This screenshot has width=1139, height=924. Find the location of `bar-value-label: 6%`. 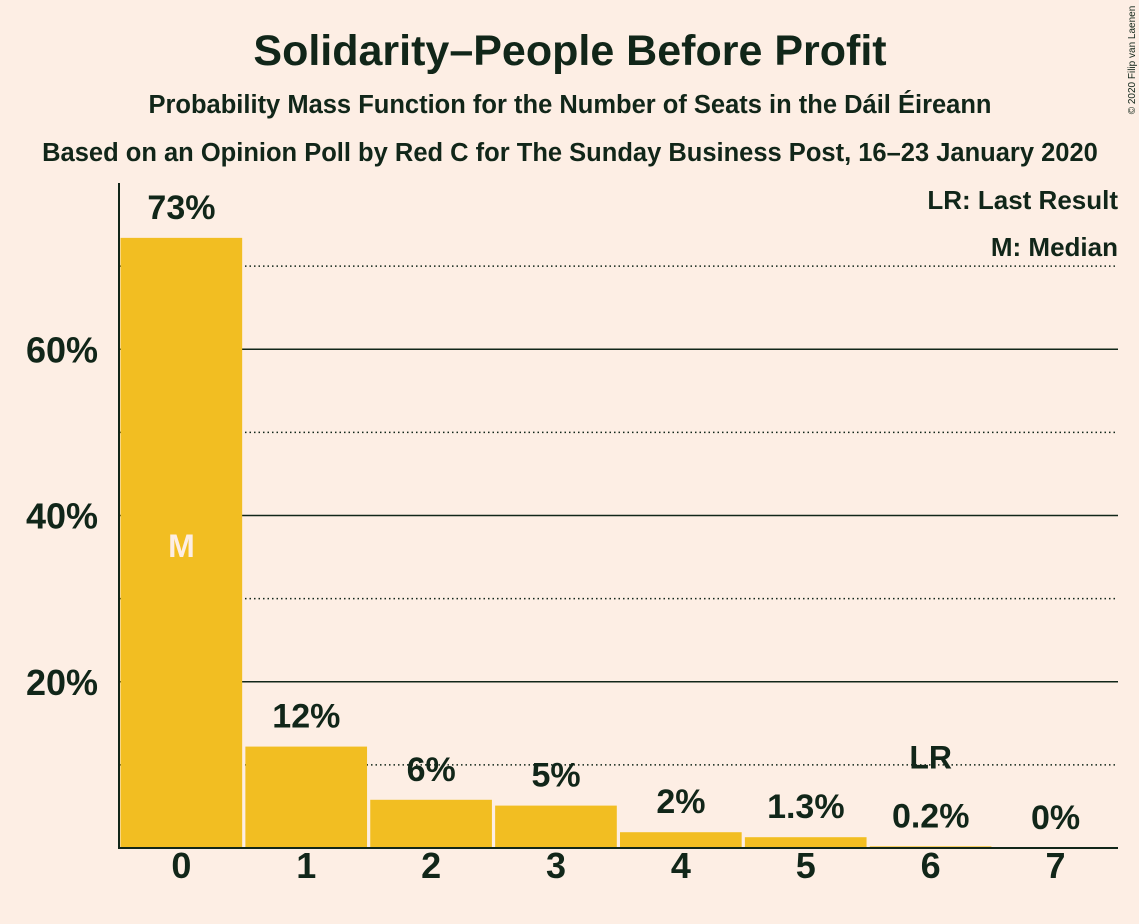

bar-value-label: 6% is located at coordinates (431, 770).